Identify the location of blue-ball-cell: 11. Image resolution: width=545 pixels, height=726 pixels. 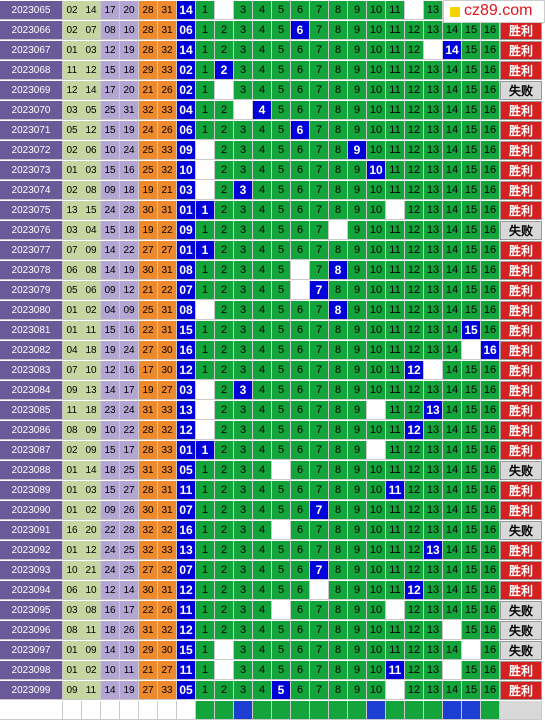
(186, 670).